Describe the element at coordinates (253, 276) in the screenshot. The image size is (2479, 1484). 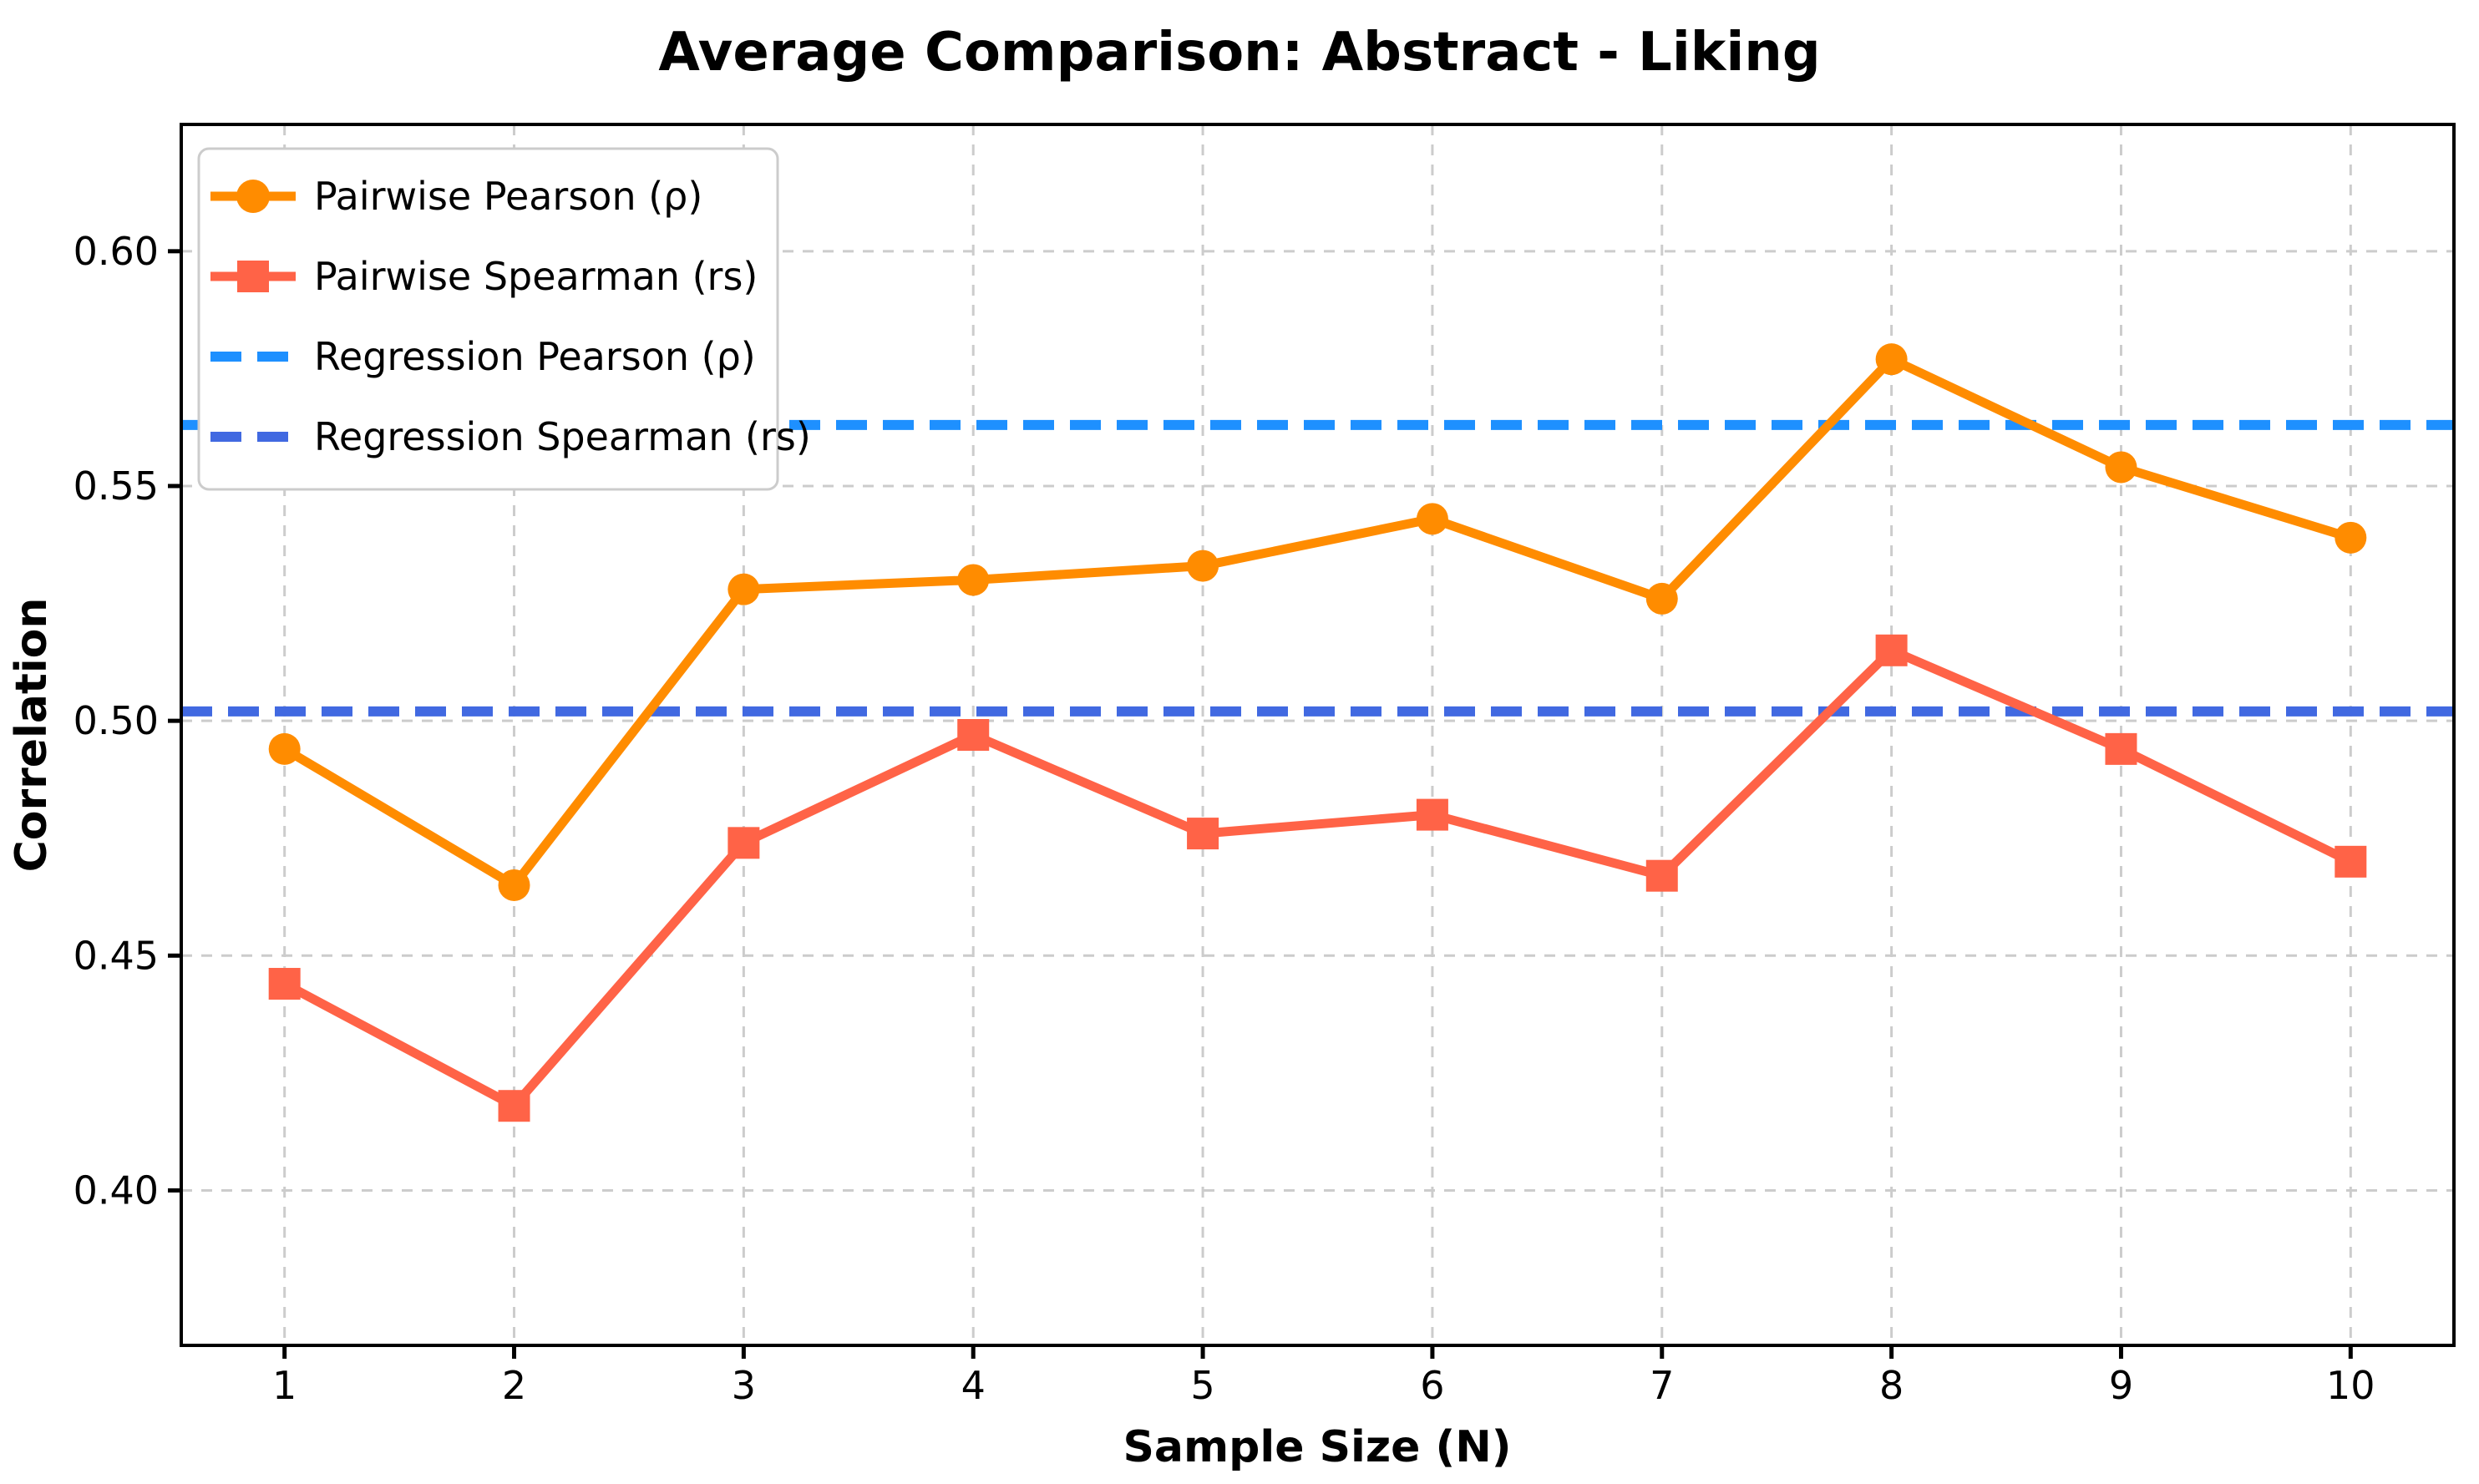
I see `spearman-square-marker-icon` at that location.